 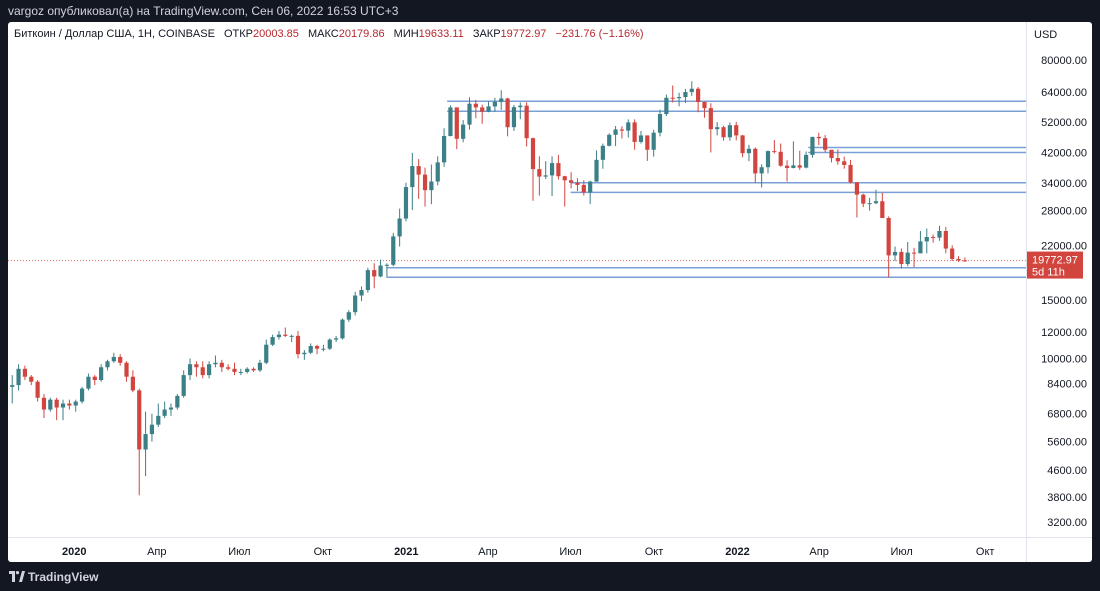 What do you see at coordinates (239, 552) in the screenshot?
I see `time-tick-label: Июл` at bounding box center [239, 552].